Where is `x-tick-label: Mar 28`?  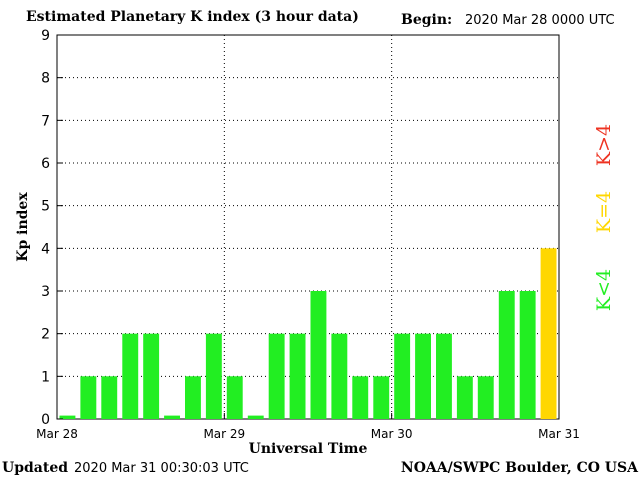
x-tick-label: Mar 28 is located at coordinates (57, 434).